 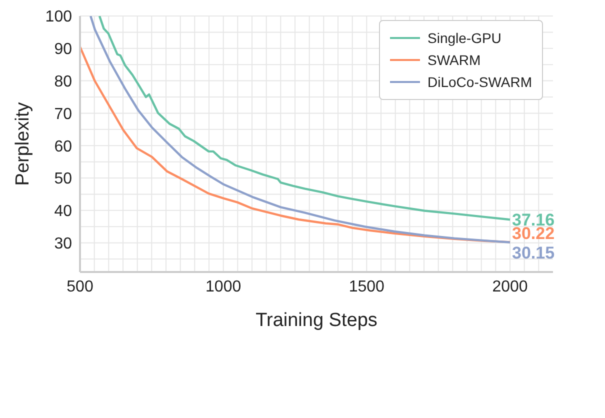 I want to click on y-axis-title: Perplexity, so click(x=23, y=144).